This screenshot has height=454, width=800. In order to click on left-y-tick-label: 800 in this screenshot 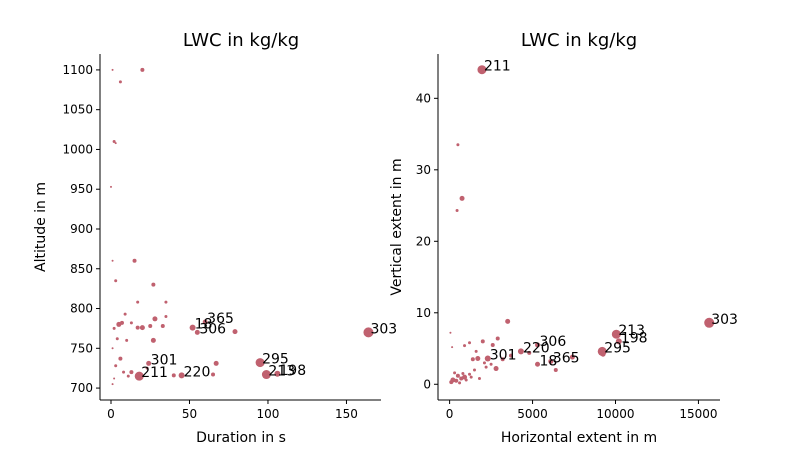, I will do `click(81, 309)`.